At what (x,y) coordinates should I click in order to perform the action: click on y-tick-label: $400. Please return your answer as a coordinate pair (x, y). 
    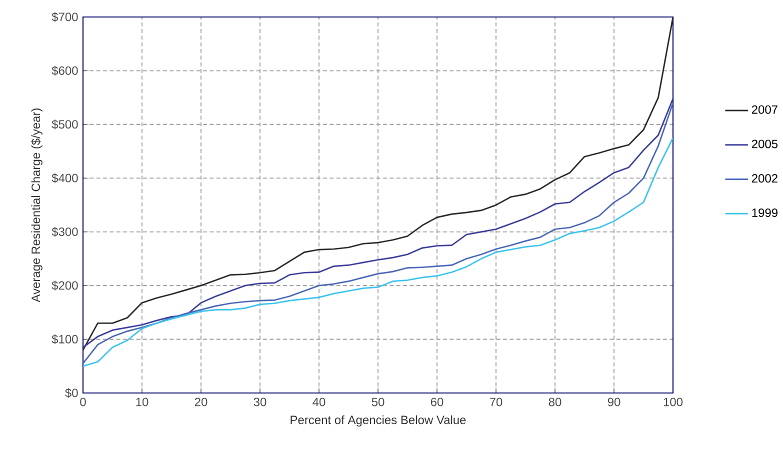
    Looking at the image, I should click on (65, 178).